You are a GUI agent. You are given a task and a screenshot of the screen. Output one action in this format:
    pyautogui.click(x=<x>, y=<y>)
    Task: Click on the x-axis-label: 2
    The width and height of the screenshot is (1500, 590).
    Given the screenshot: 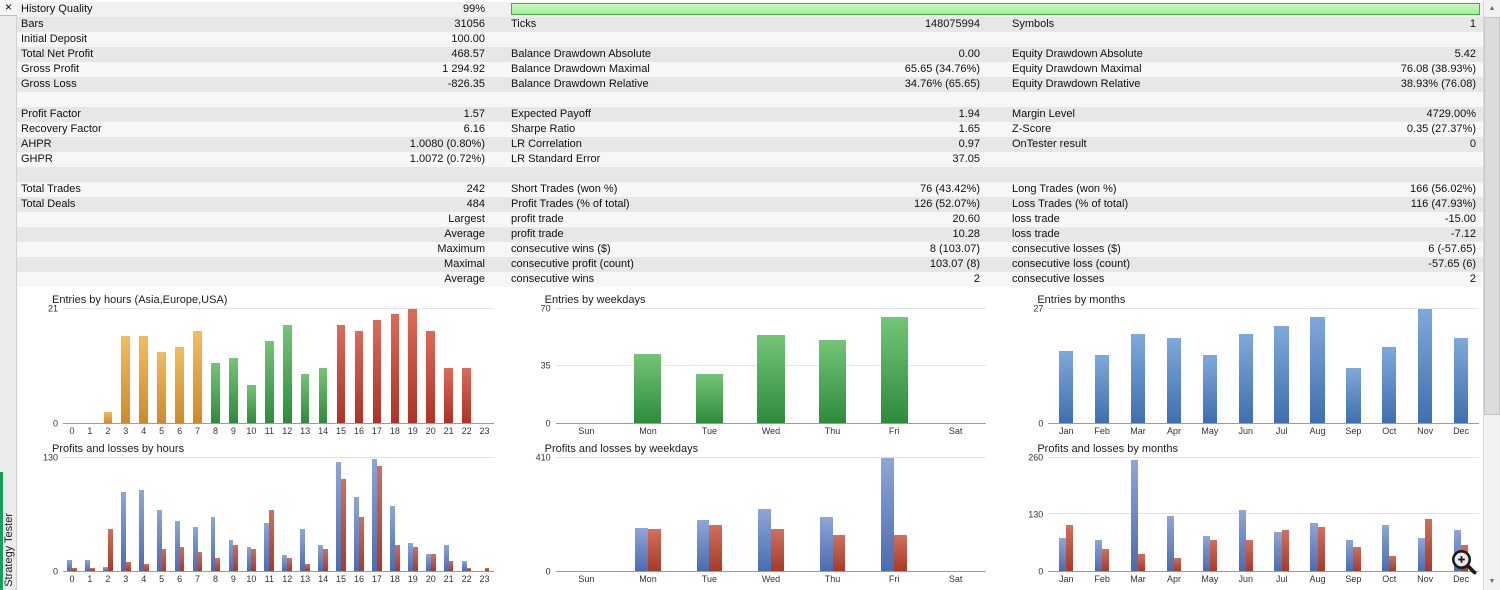 What is the action you would take?
    pyautogui.click(x=108, y=579)
    